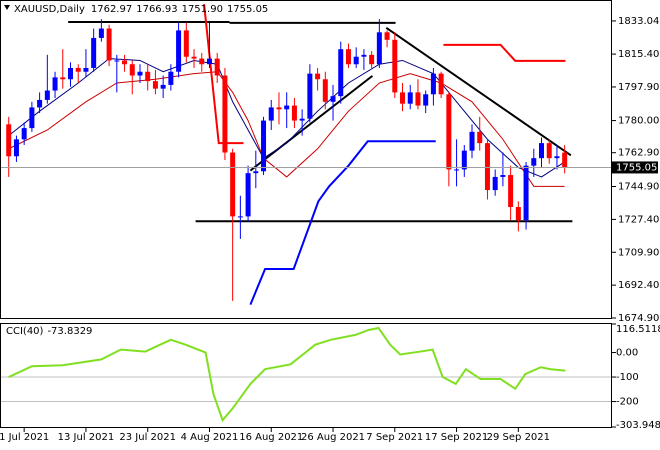  What do you see at coordinates (7, 7) in the screenshot?
I see `header-icon` at bounding box center [7, 7].